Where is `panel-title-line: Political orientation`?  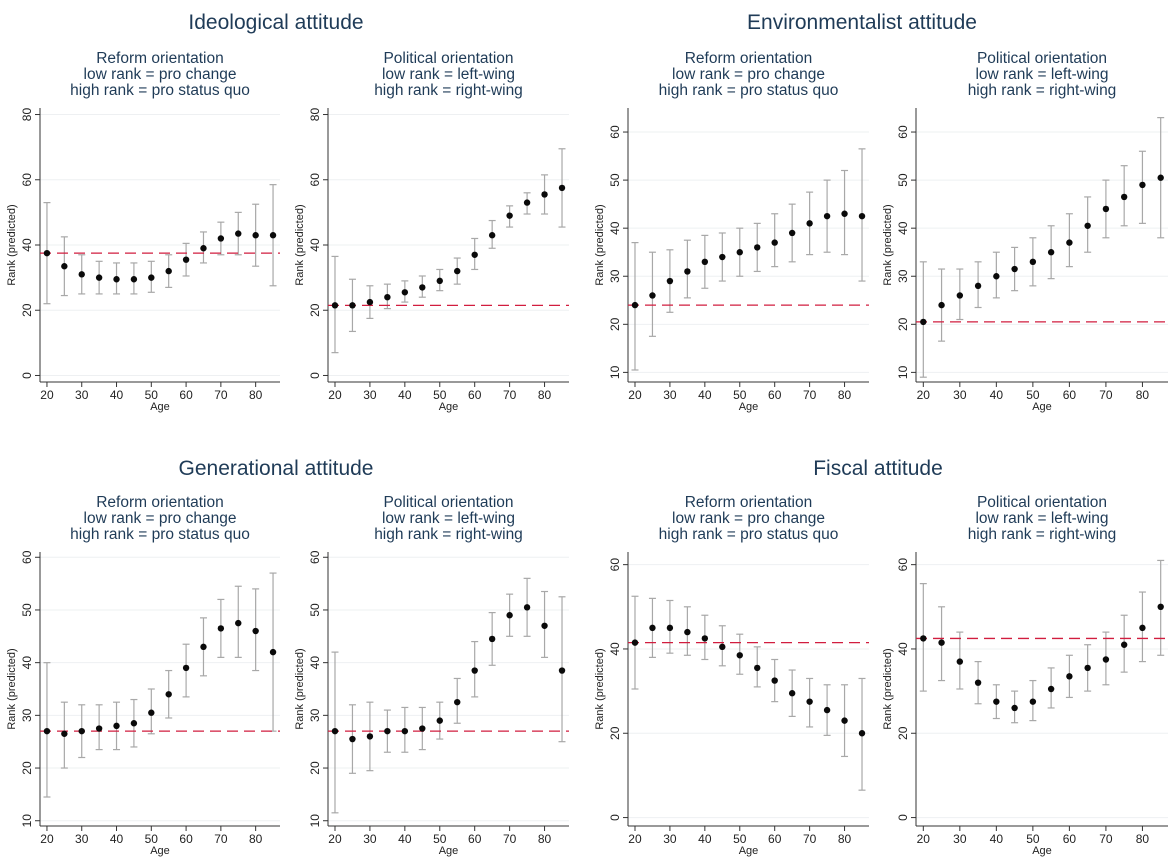 panel-title-line: Political orientation is located at coordinates (448, 502).